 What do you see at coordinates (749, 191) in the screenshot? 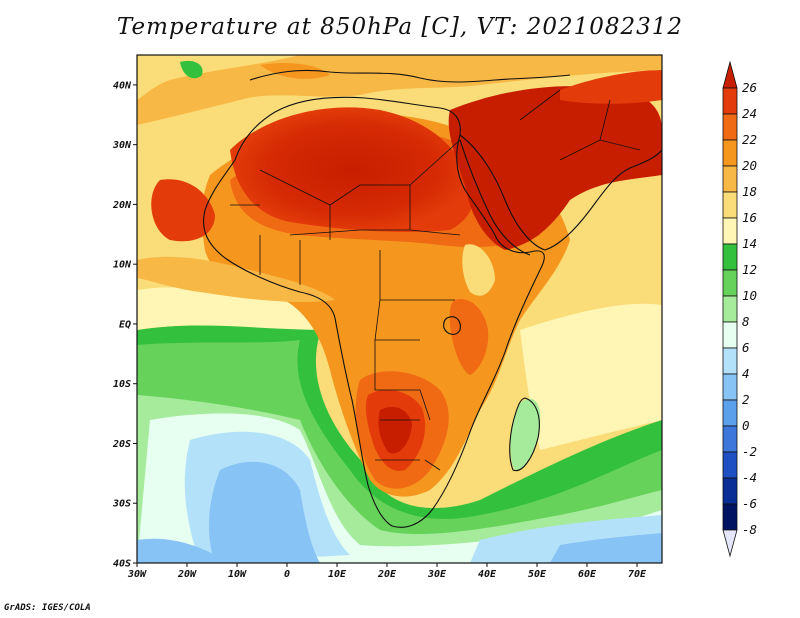
I see `colorbar-label: 18` at bounding box center [749, 191].